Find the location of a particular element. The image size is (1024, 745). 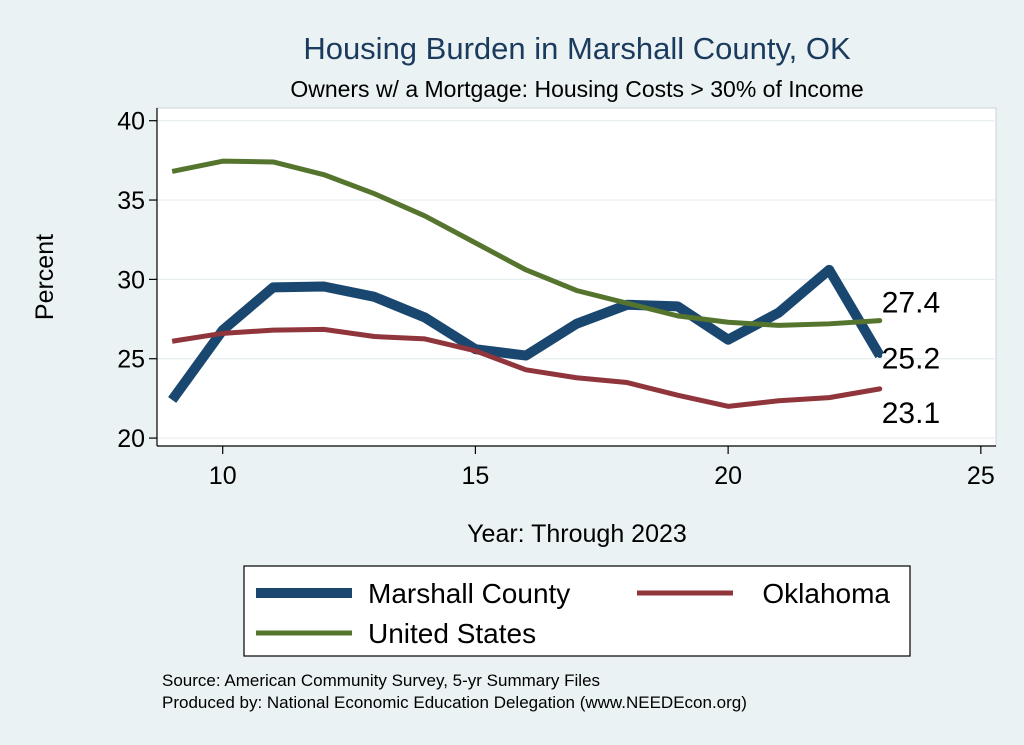

x-tick-label: 25 is located at coordinates (981, 476).